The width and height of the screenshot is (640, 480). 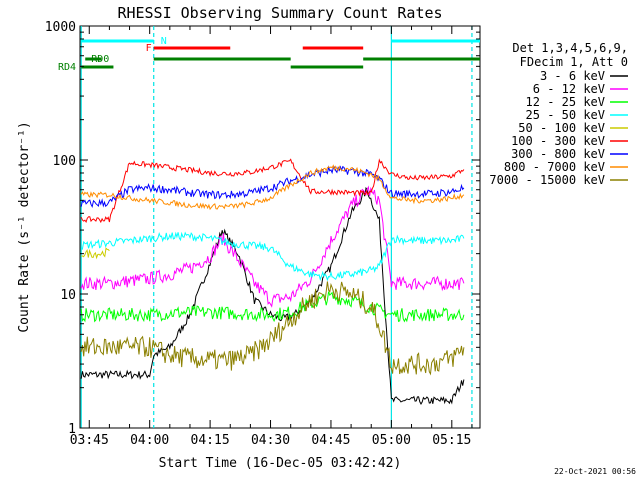 I want to click on annotation-label-n: N, so click(x=164, y=41).